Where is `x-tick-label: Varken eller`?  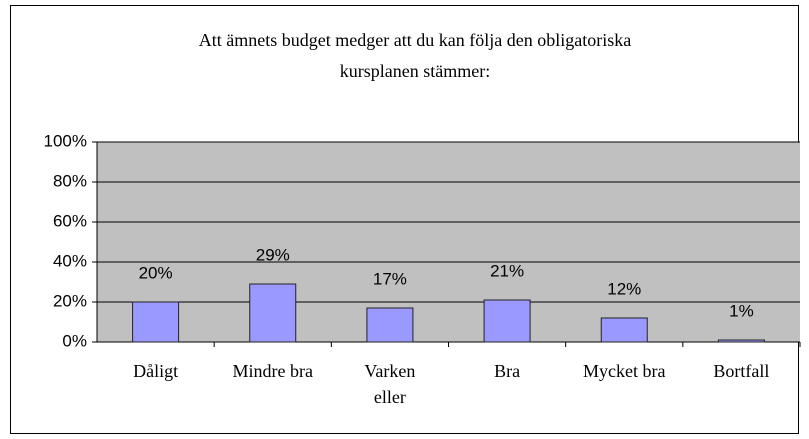 x-tick-label: Varken eller is located at coordinates (389, 384).